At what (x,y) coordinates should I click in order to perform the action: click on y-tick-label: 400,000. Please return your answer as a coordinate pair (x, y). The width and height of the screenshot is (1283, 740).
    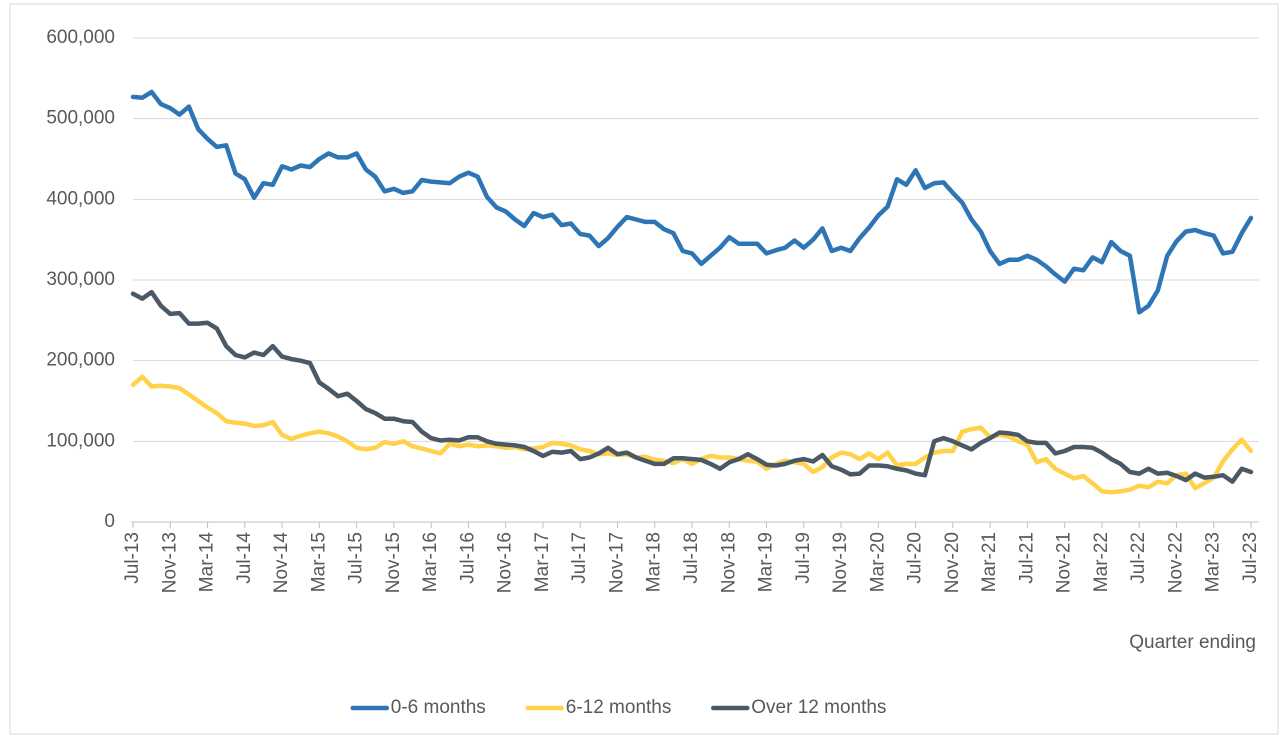
    Looking at the image, I should click on (80, 198).